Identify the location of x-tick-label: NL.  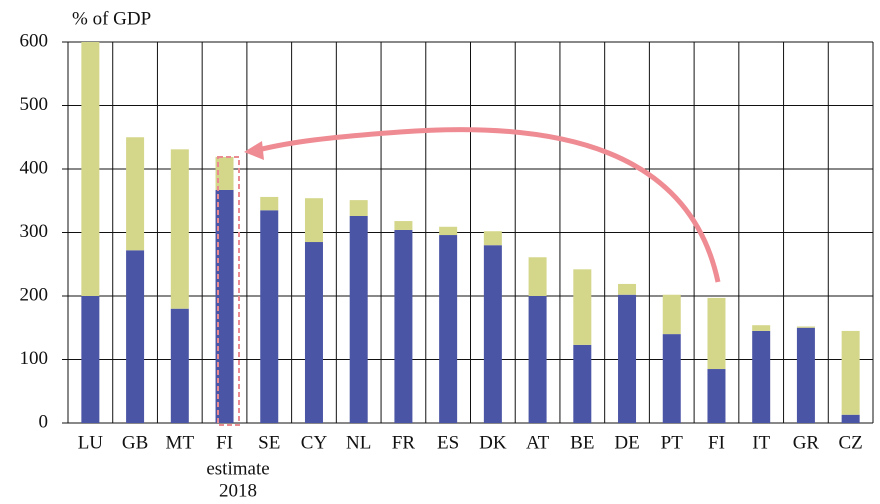
(358, 442).